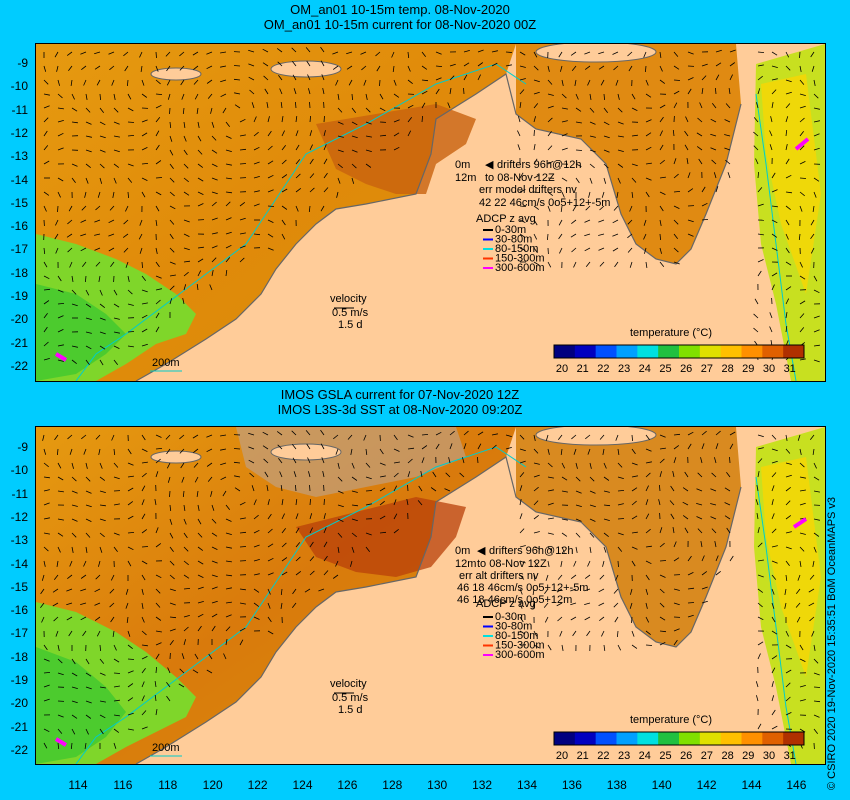 The width and height of the screenshot is (850, 800). I want to click on x-tick-label: 142, so click(707, 785).